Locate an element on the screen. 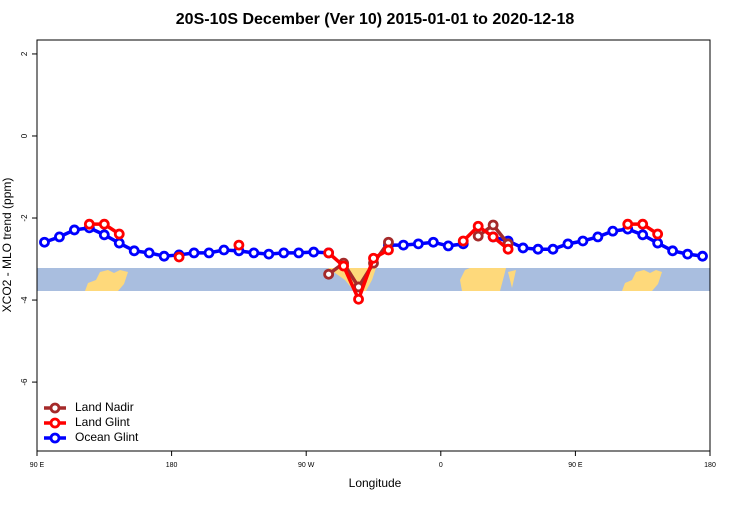  legend-label: Ocean Glint is located at coordinates (107, 437).